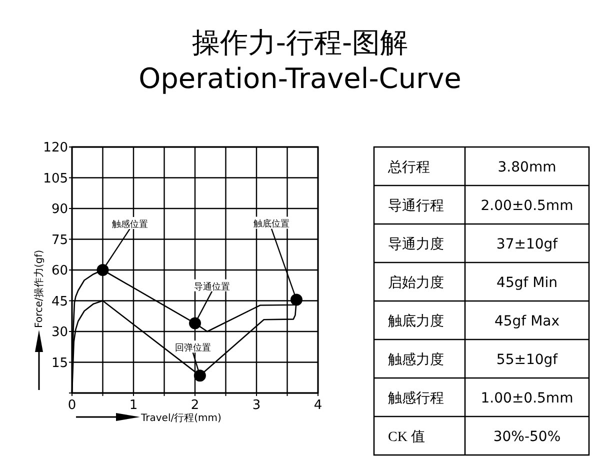 This screenshot has width=600, height=465. Describe the element at coordinates (527, 167) in the screenshot. I see `text: 3.80mm` at that location.